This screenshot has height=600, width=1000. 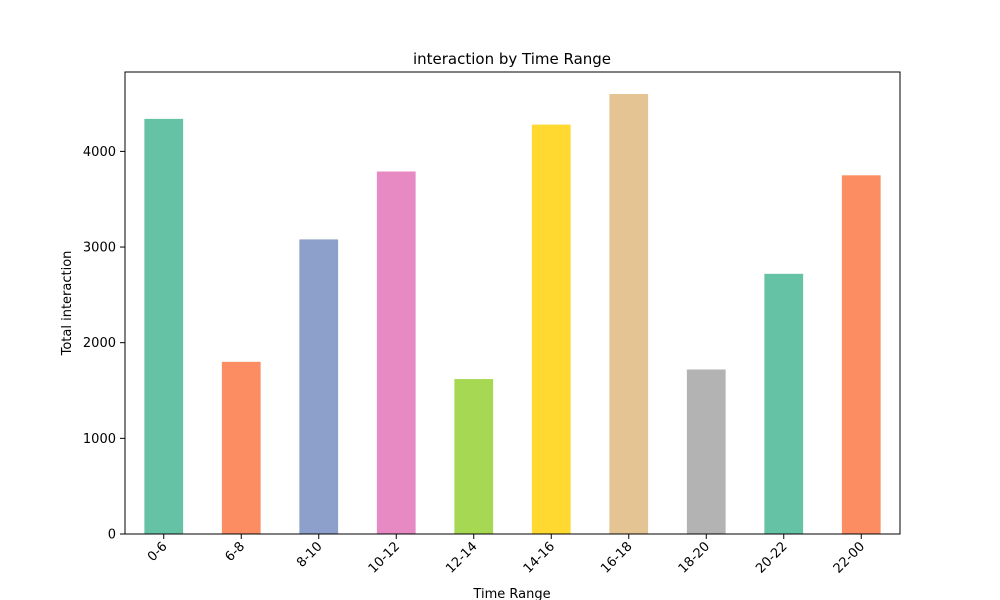 I want to click on y-tick-label: 1000, so click(x=99, y=439).